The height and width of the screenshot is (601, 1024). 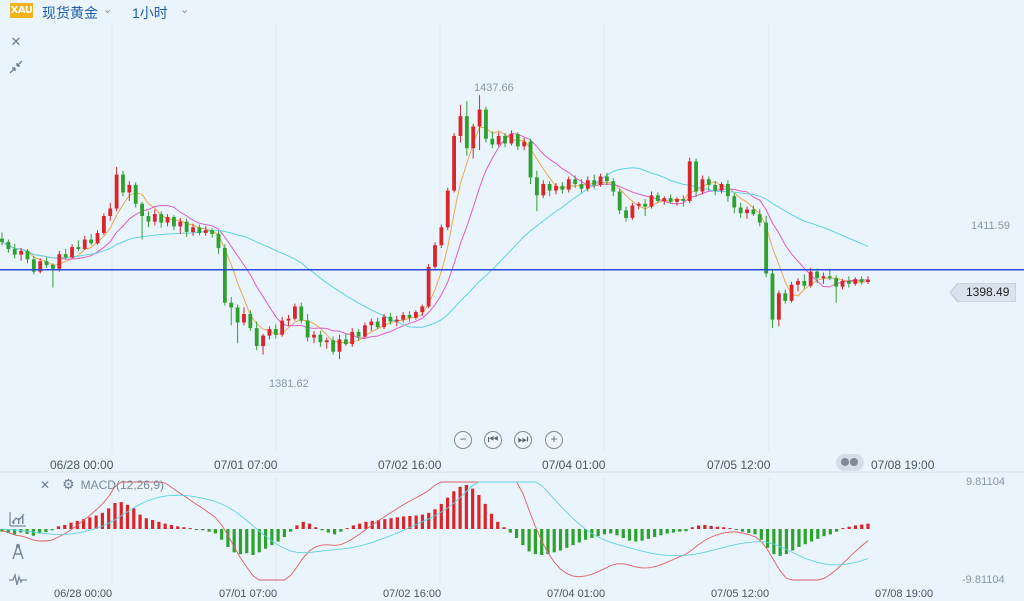 What do you see at coordinates (554, 440) in the screenshot?
I see `zoom-in-button: +` at bounding box center [554, 440].